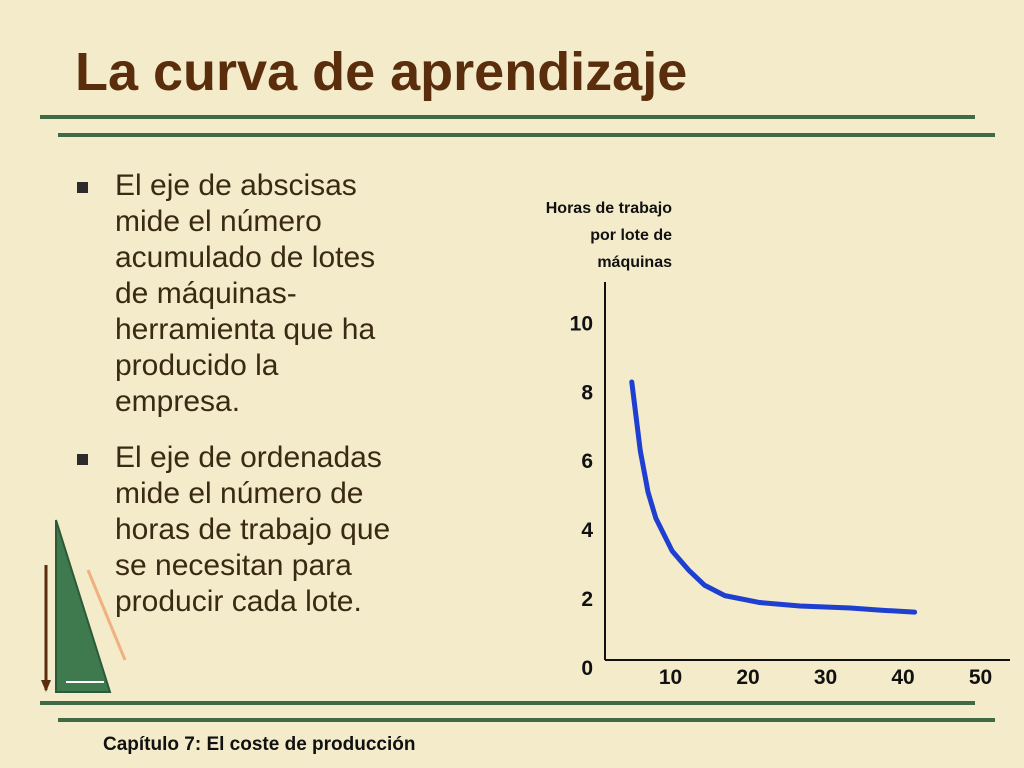 The height and width of the screenshot is (768, 1024). Describe the element at coordinates (980, 677) in the screenshot. I see `x-tick-label: 50` at that location.